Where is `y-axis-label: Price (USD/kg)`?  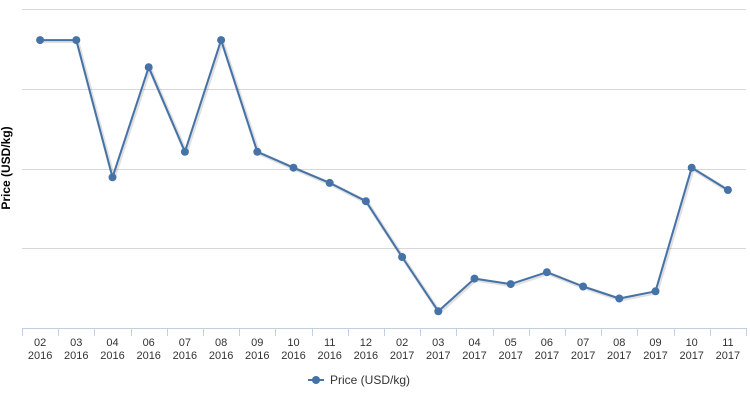 y-axis-label: Price (USD/kg) is located at coordinates (6, 167).